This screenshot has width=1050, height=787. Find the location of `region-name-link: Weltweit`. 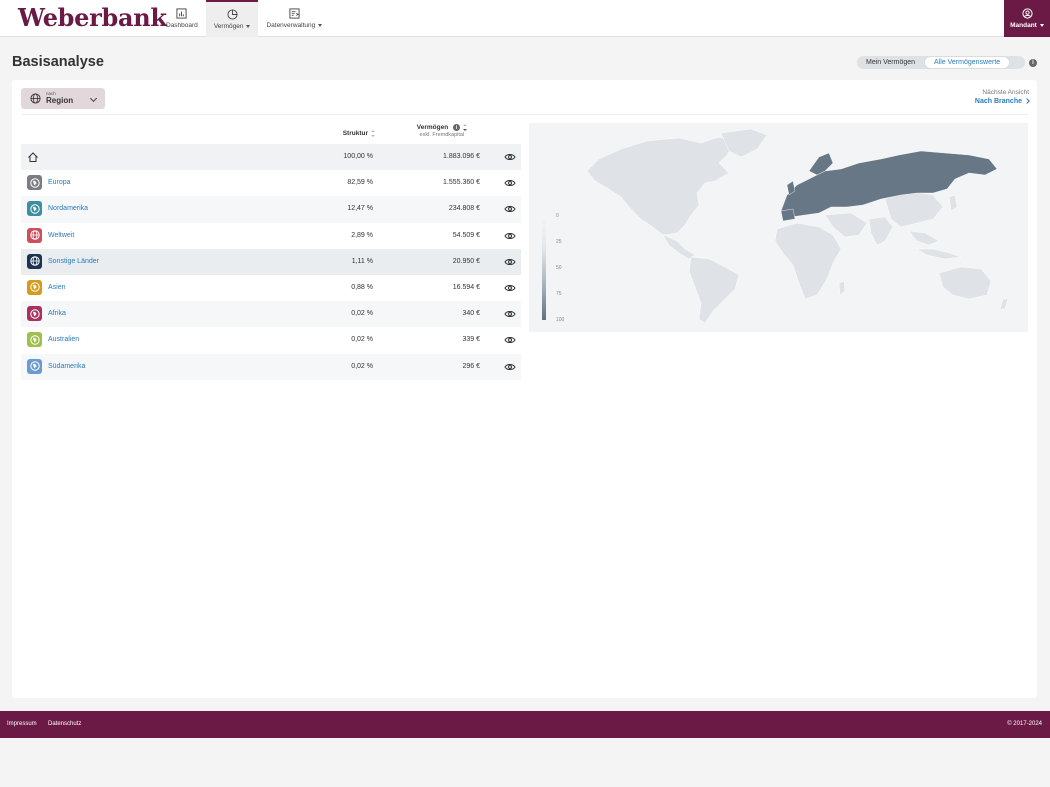

region-name-link: Weltweit is located at coordinates (61, 235).